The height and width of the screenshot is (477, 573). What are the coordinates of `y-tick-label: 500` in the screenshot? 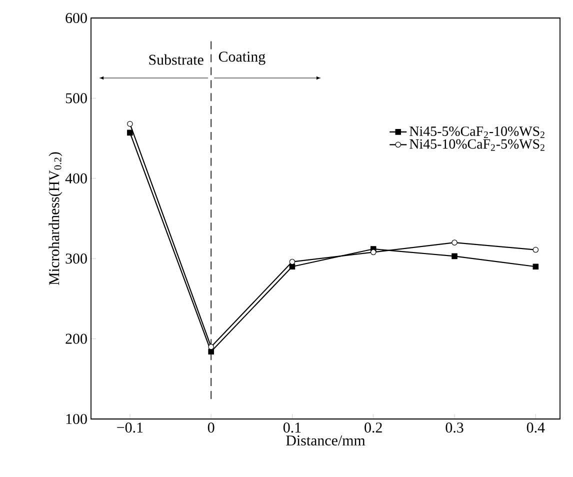 It's located at (76, 98).